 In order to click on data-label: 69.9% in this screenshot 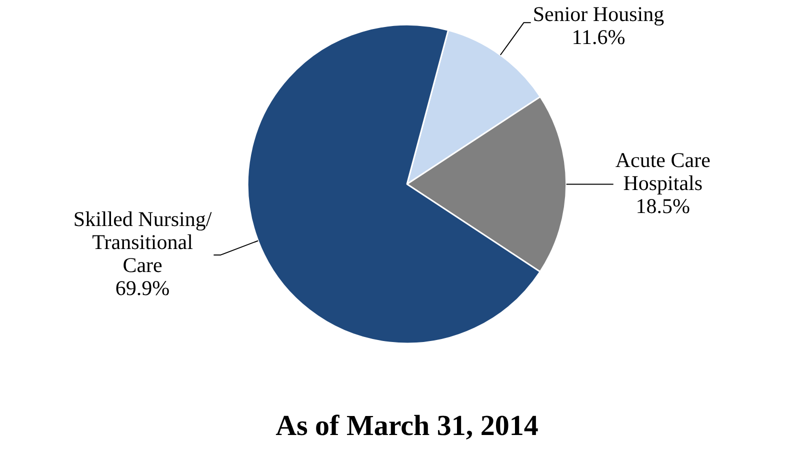, I will do `click(142, 288)`.